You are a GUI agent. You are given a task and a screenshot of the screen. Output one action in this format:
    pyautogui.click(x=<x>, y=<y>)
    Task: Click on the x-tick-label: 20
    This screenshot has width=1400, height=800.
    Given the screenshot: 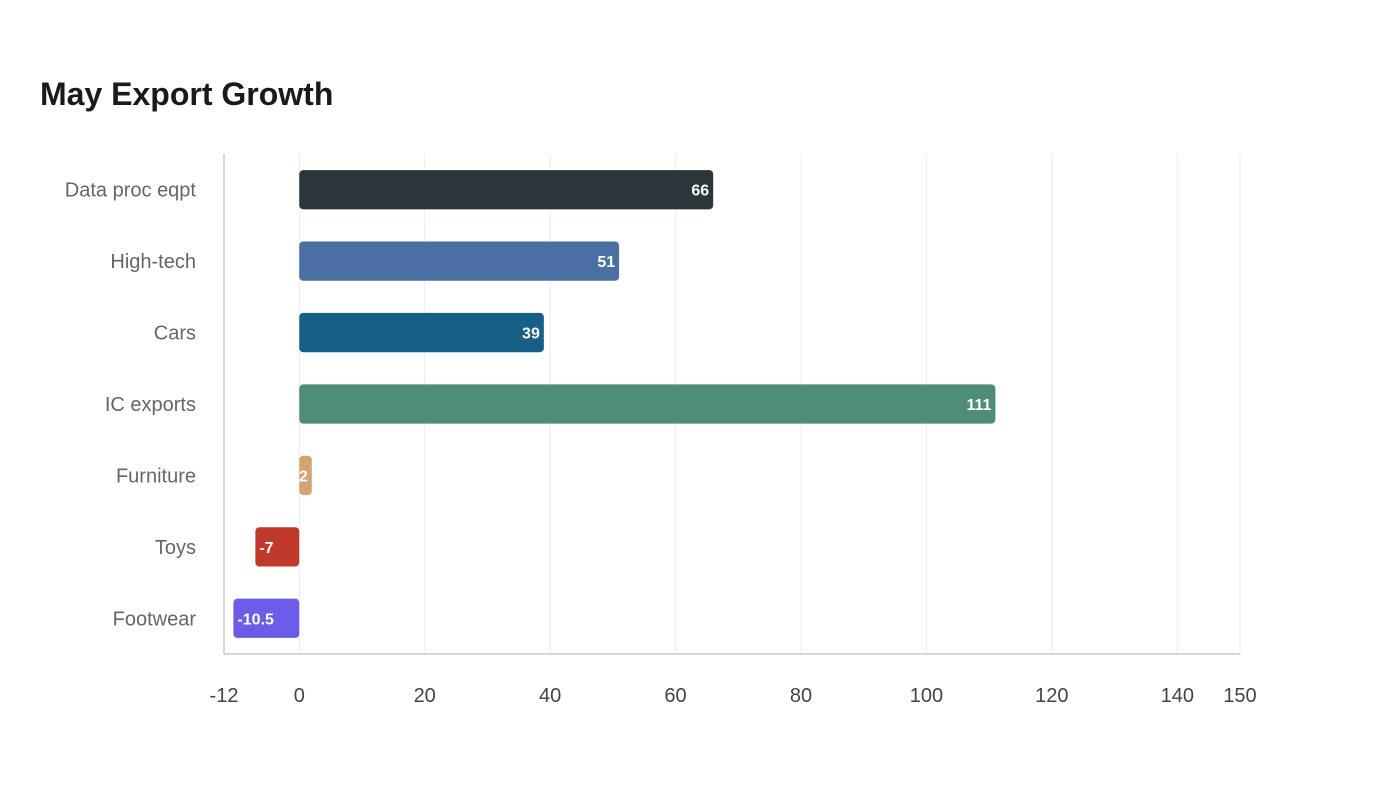 What is the action you would take?
    pyautogui.click(x=425, y=696)
    